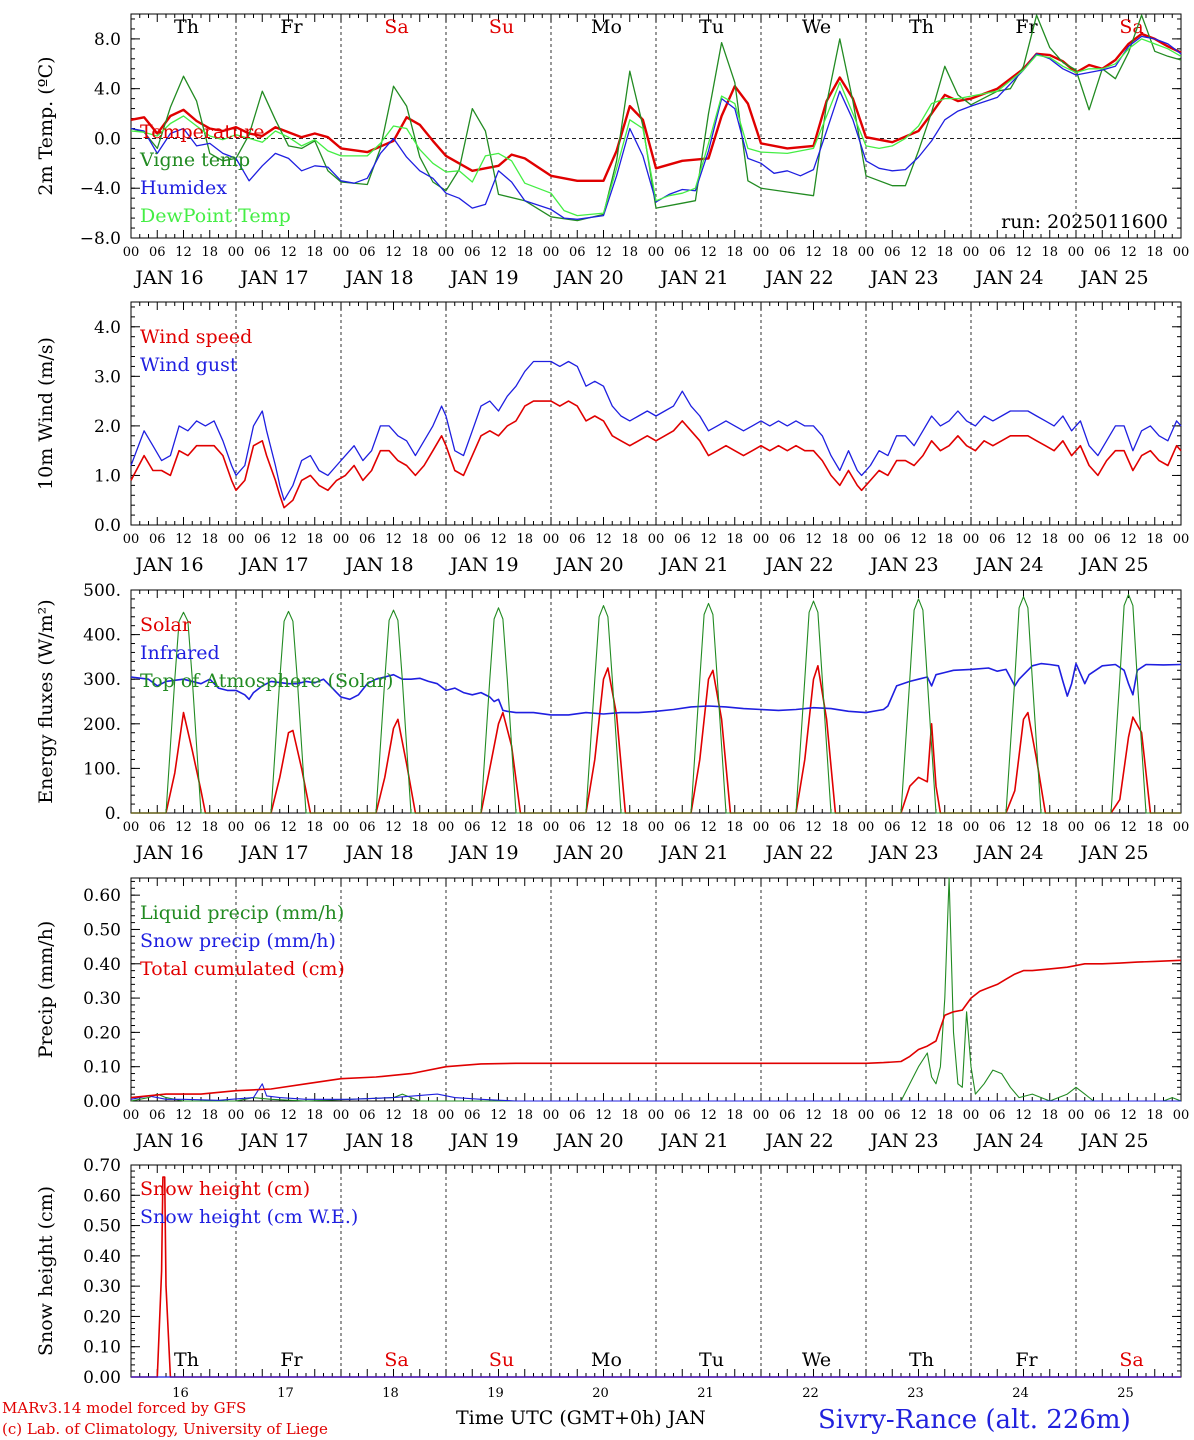 The image size is (1194, 1440). Describe the element at coordinates (1131, 1360) in the screenshot. I see `weekday-label: Sa` at that location.